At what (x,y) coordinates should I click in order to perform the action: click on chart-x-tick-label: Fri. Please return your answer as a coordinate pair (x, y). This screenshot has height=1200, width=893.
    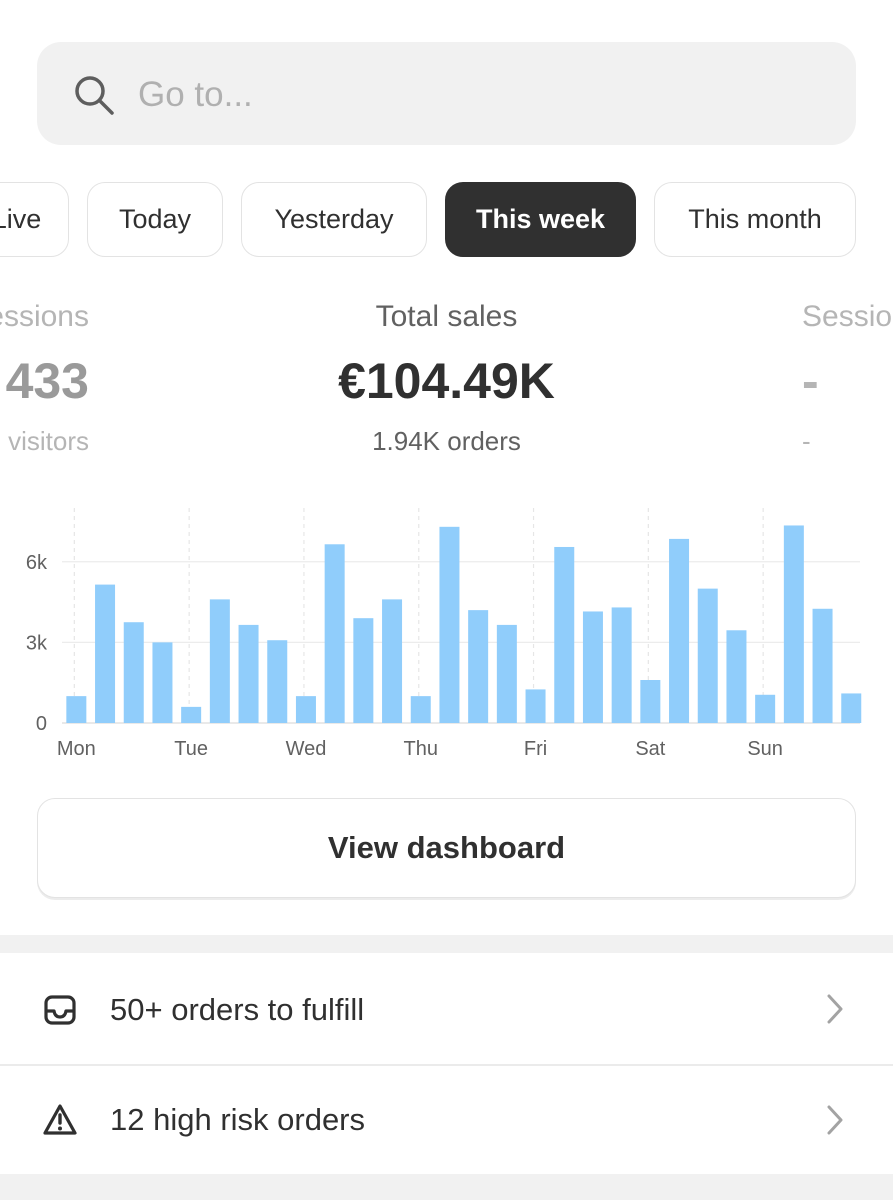
    Looking at the image, I should click on (535, 749).